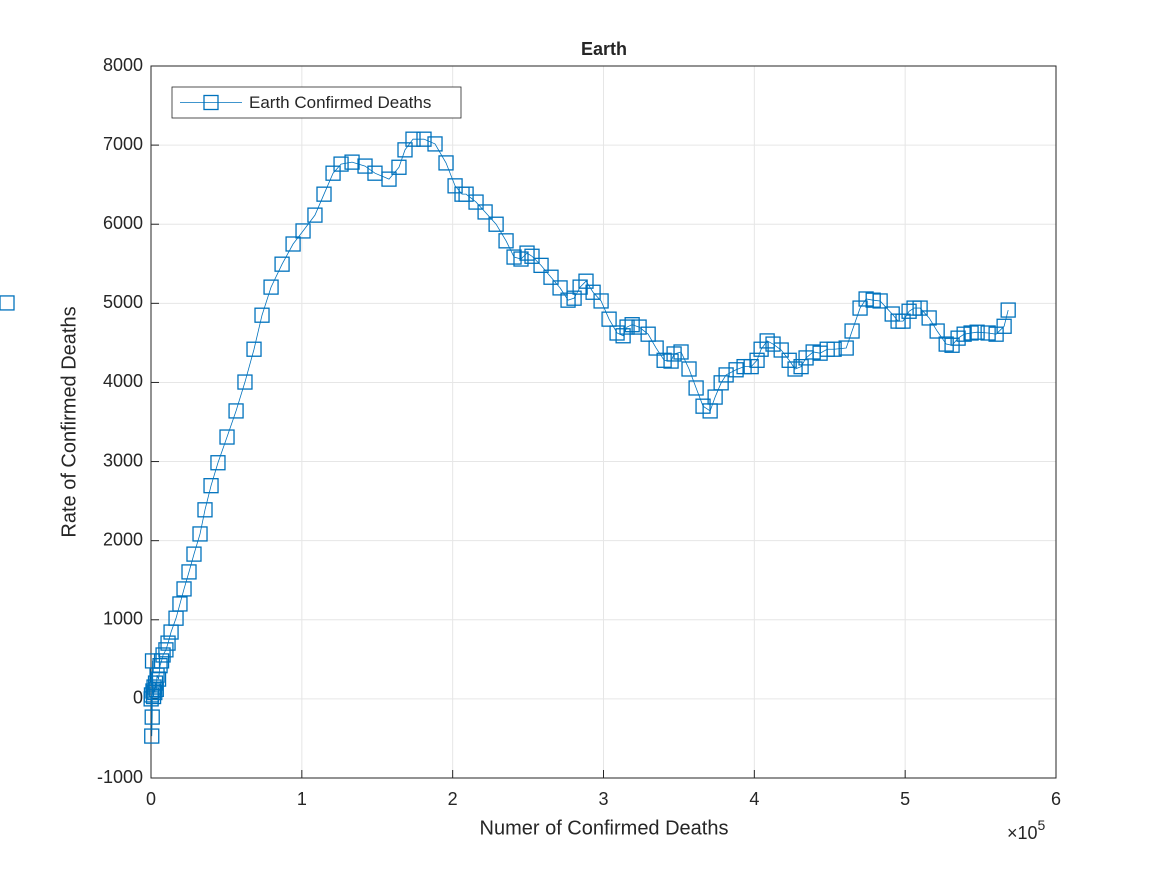 The width and height of the screenshot is (1167, 875). I want to click on legend-marker, so click(211, 102).